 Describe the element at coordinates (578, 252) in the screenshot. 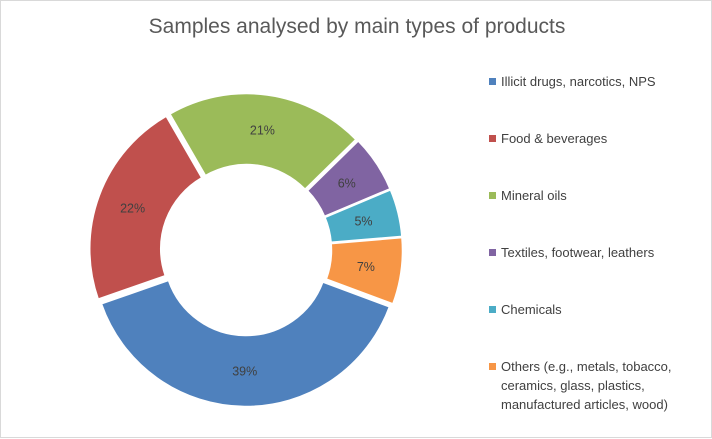

I see `legend-label: Textiles, footwear, leathers` at that location.